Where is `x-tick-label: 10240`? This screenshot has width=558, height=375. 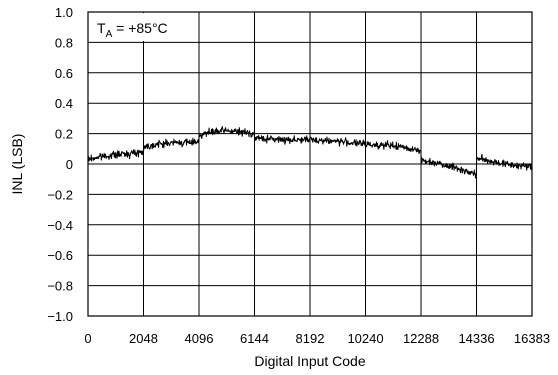 x-tick-label: 10240 is located at coordinates (365, 338).